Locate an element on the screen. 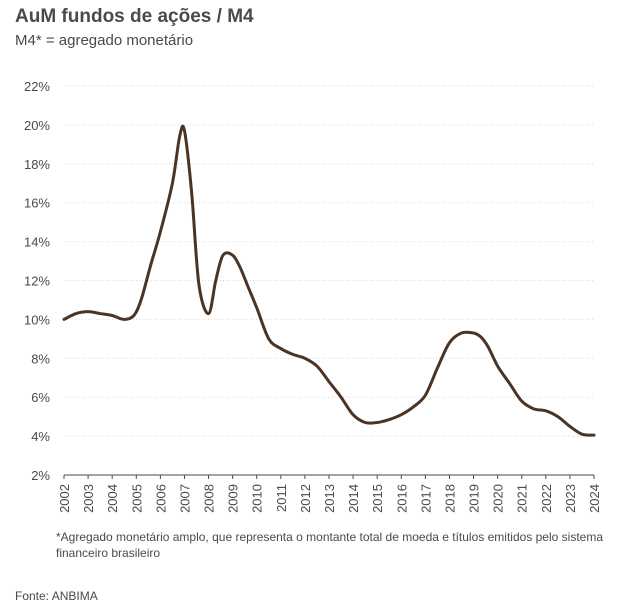  y-tick-label: 12% is located at coordinates (37, 281).